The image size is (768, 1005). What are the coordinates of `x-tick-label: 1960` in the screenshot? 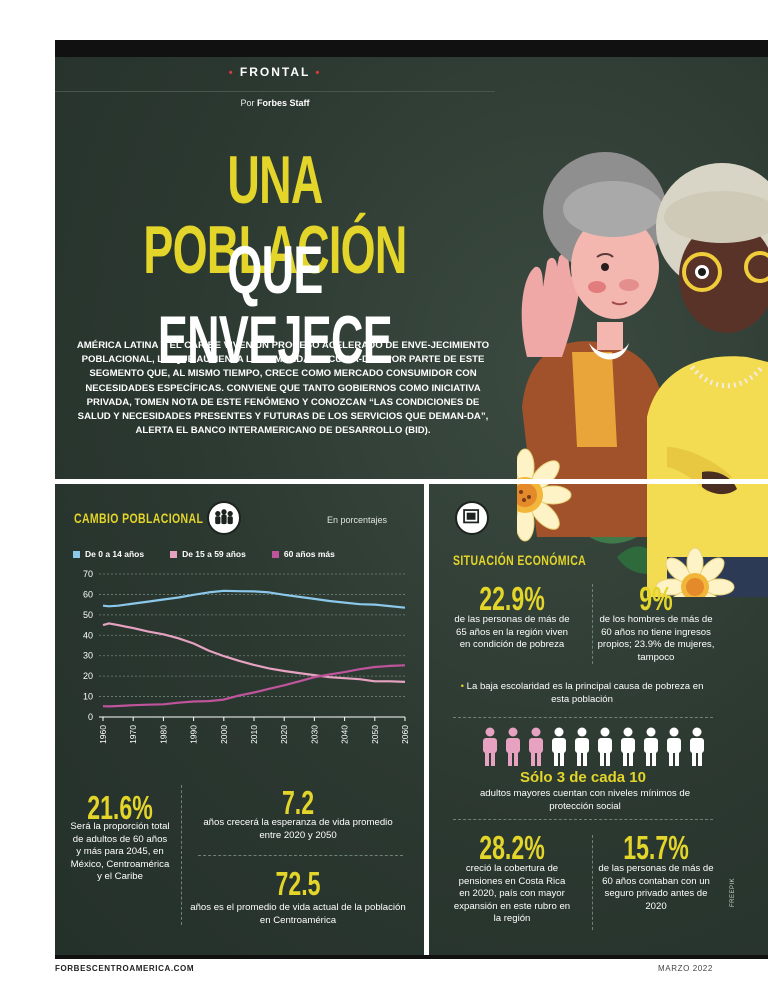 It's located at (103, 734).